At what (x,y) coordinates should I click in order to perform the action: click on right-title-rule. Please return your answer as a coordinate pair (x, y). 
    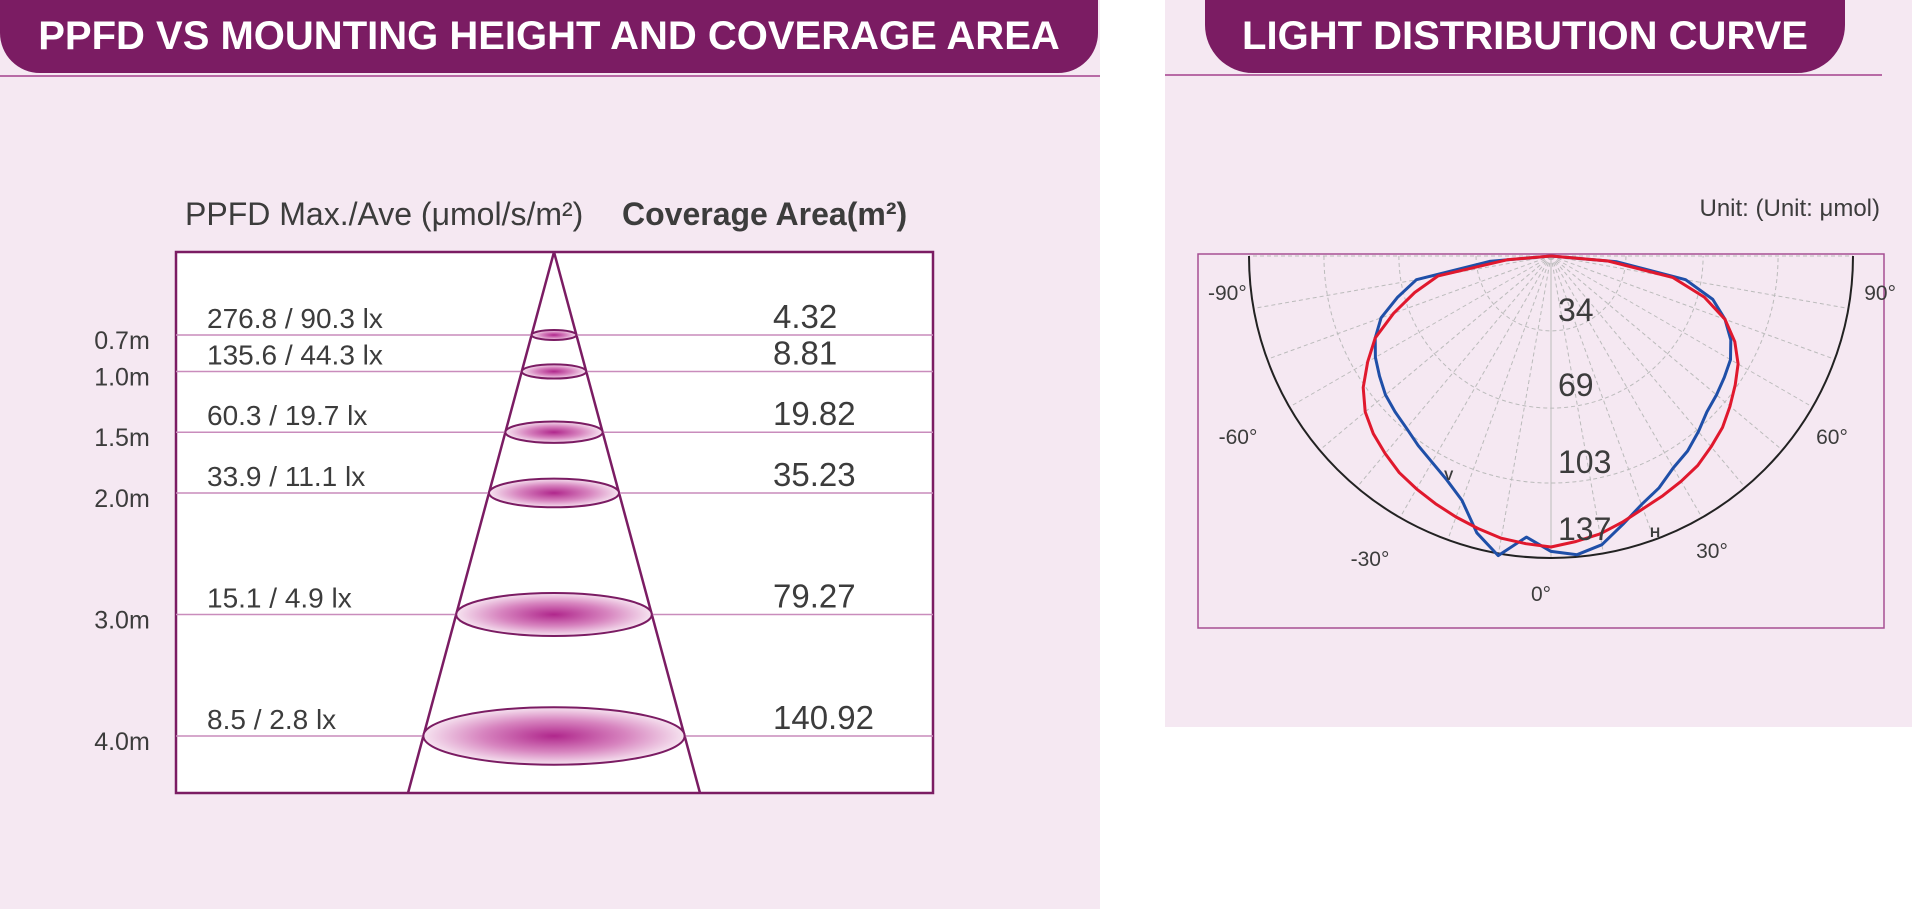
    Looking at the image, I should click on (1523, 75).